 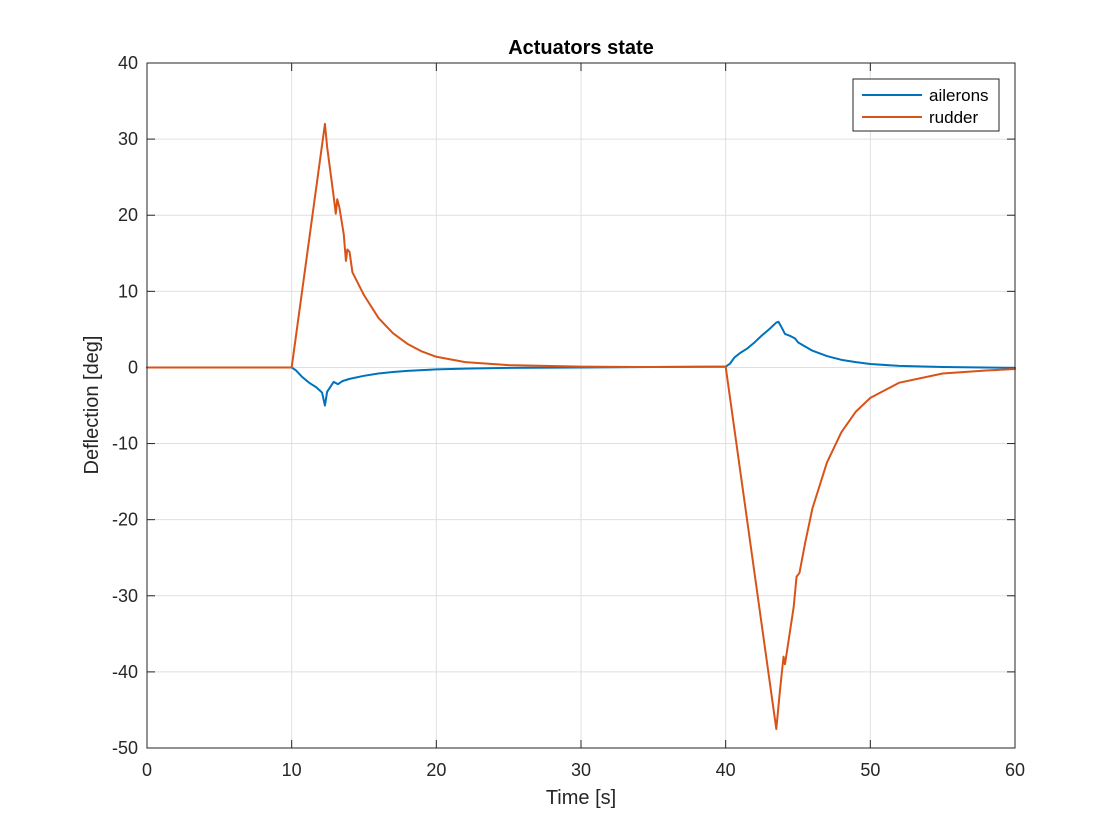 I want to click on x-tick-label: 10, so click(x=292, y=770).